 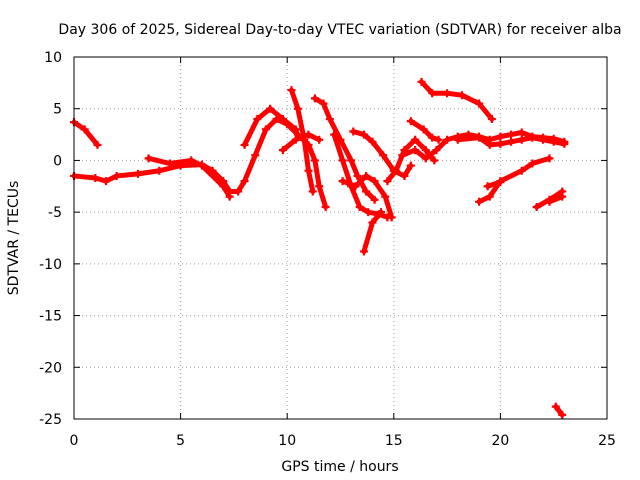 What do you see at coordinates (394, 441) in the screenshot?
I see `x-tick-label: 15` at bounding box center [394, 441].